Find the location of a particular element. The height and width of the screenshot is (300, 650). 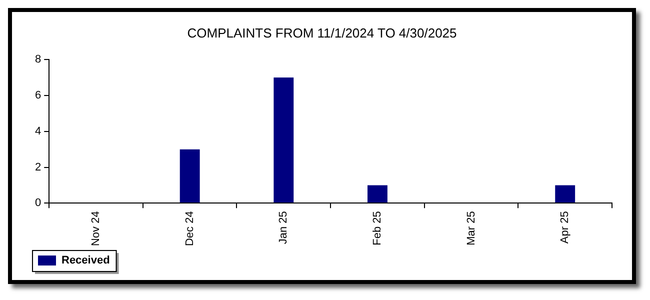

chart-title: COMPLAINTS FROM 11/1/2024 TO 4/30/2025 is located at coordinates (322, 32).